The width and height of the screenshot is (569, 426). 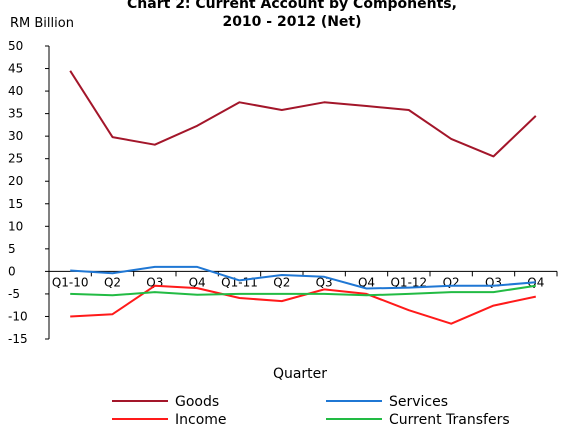 What do you see at coordinates (239, 282) in the screenshot?
I see `x-tick-label: Q1-11` at bounding box center [239, 282].